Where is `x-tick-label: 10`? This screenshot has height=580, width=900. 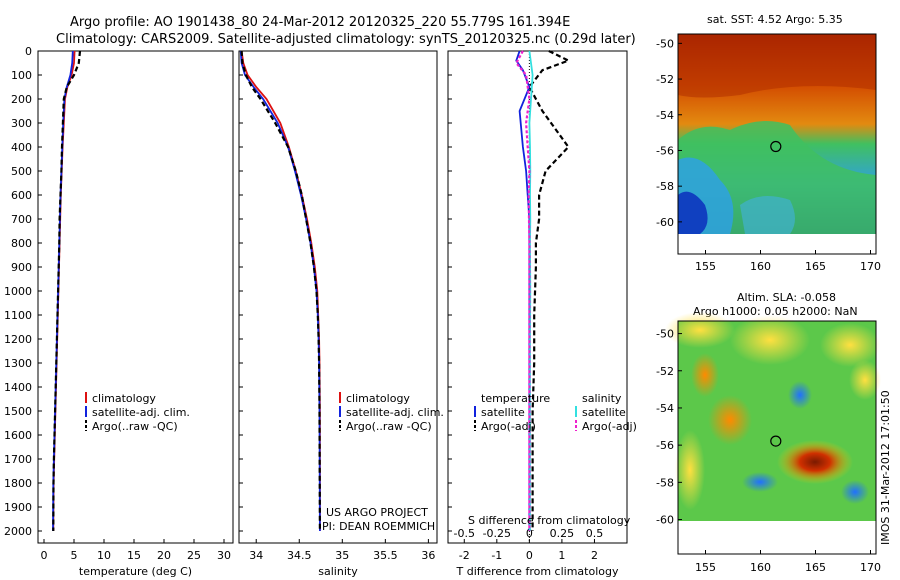
x-tick-label: 10 is located at coordinates (104, 555).